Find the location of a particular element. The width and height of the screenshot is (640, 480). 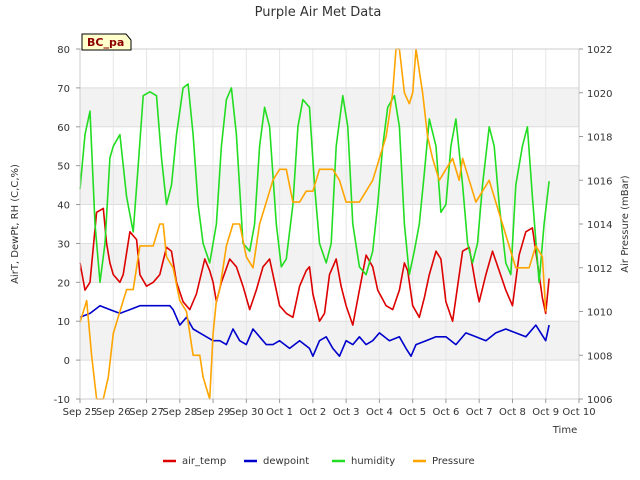

x-tick-label: Oct 10 is located at coordinates (578, 412).